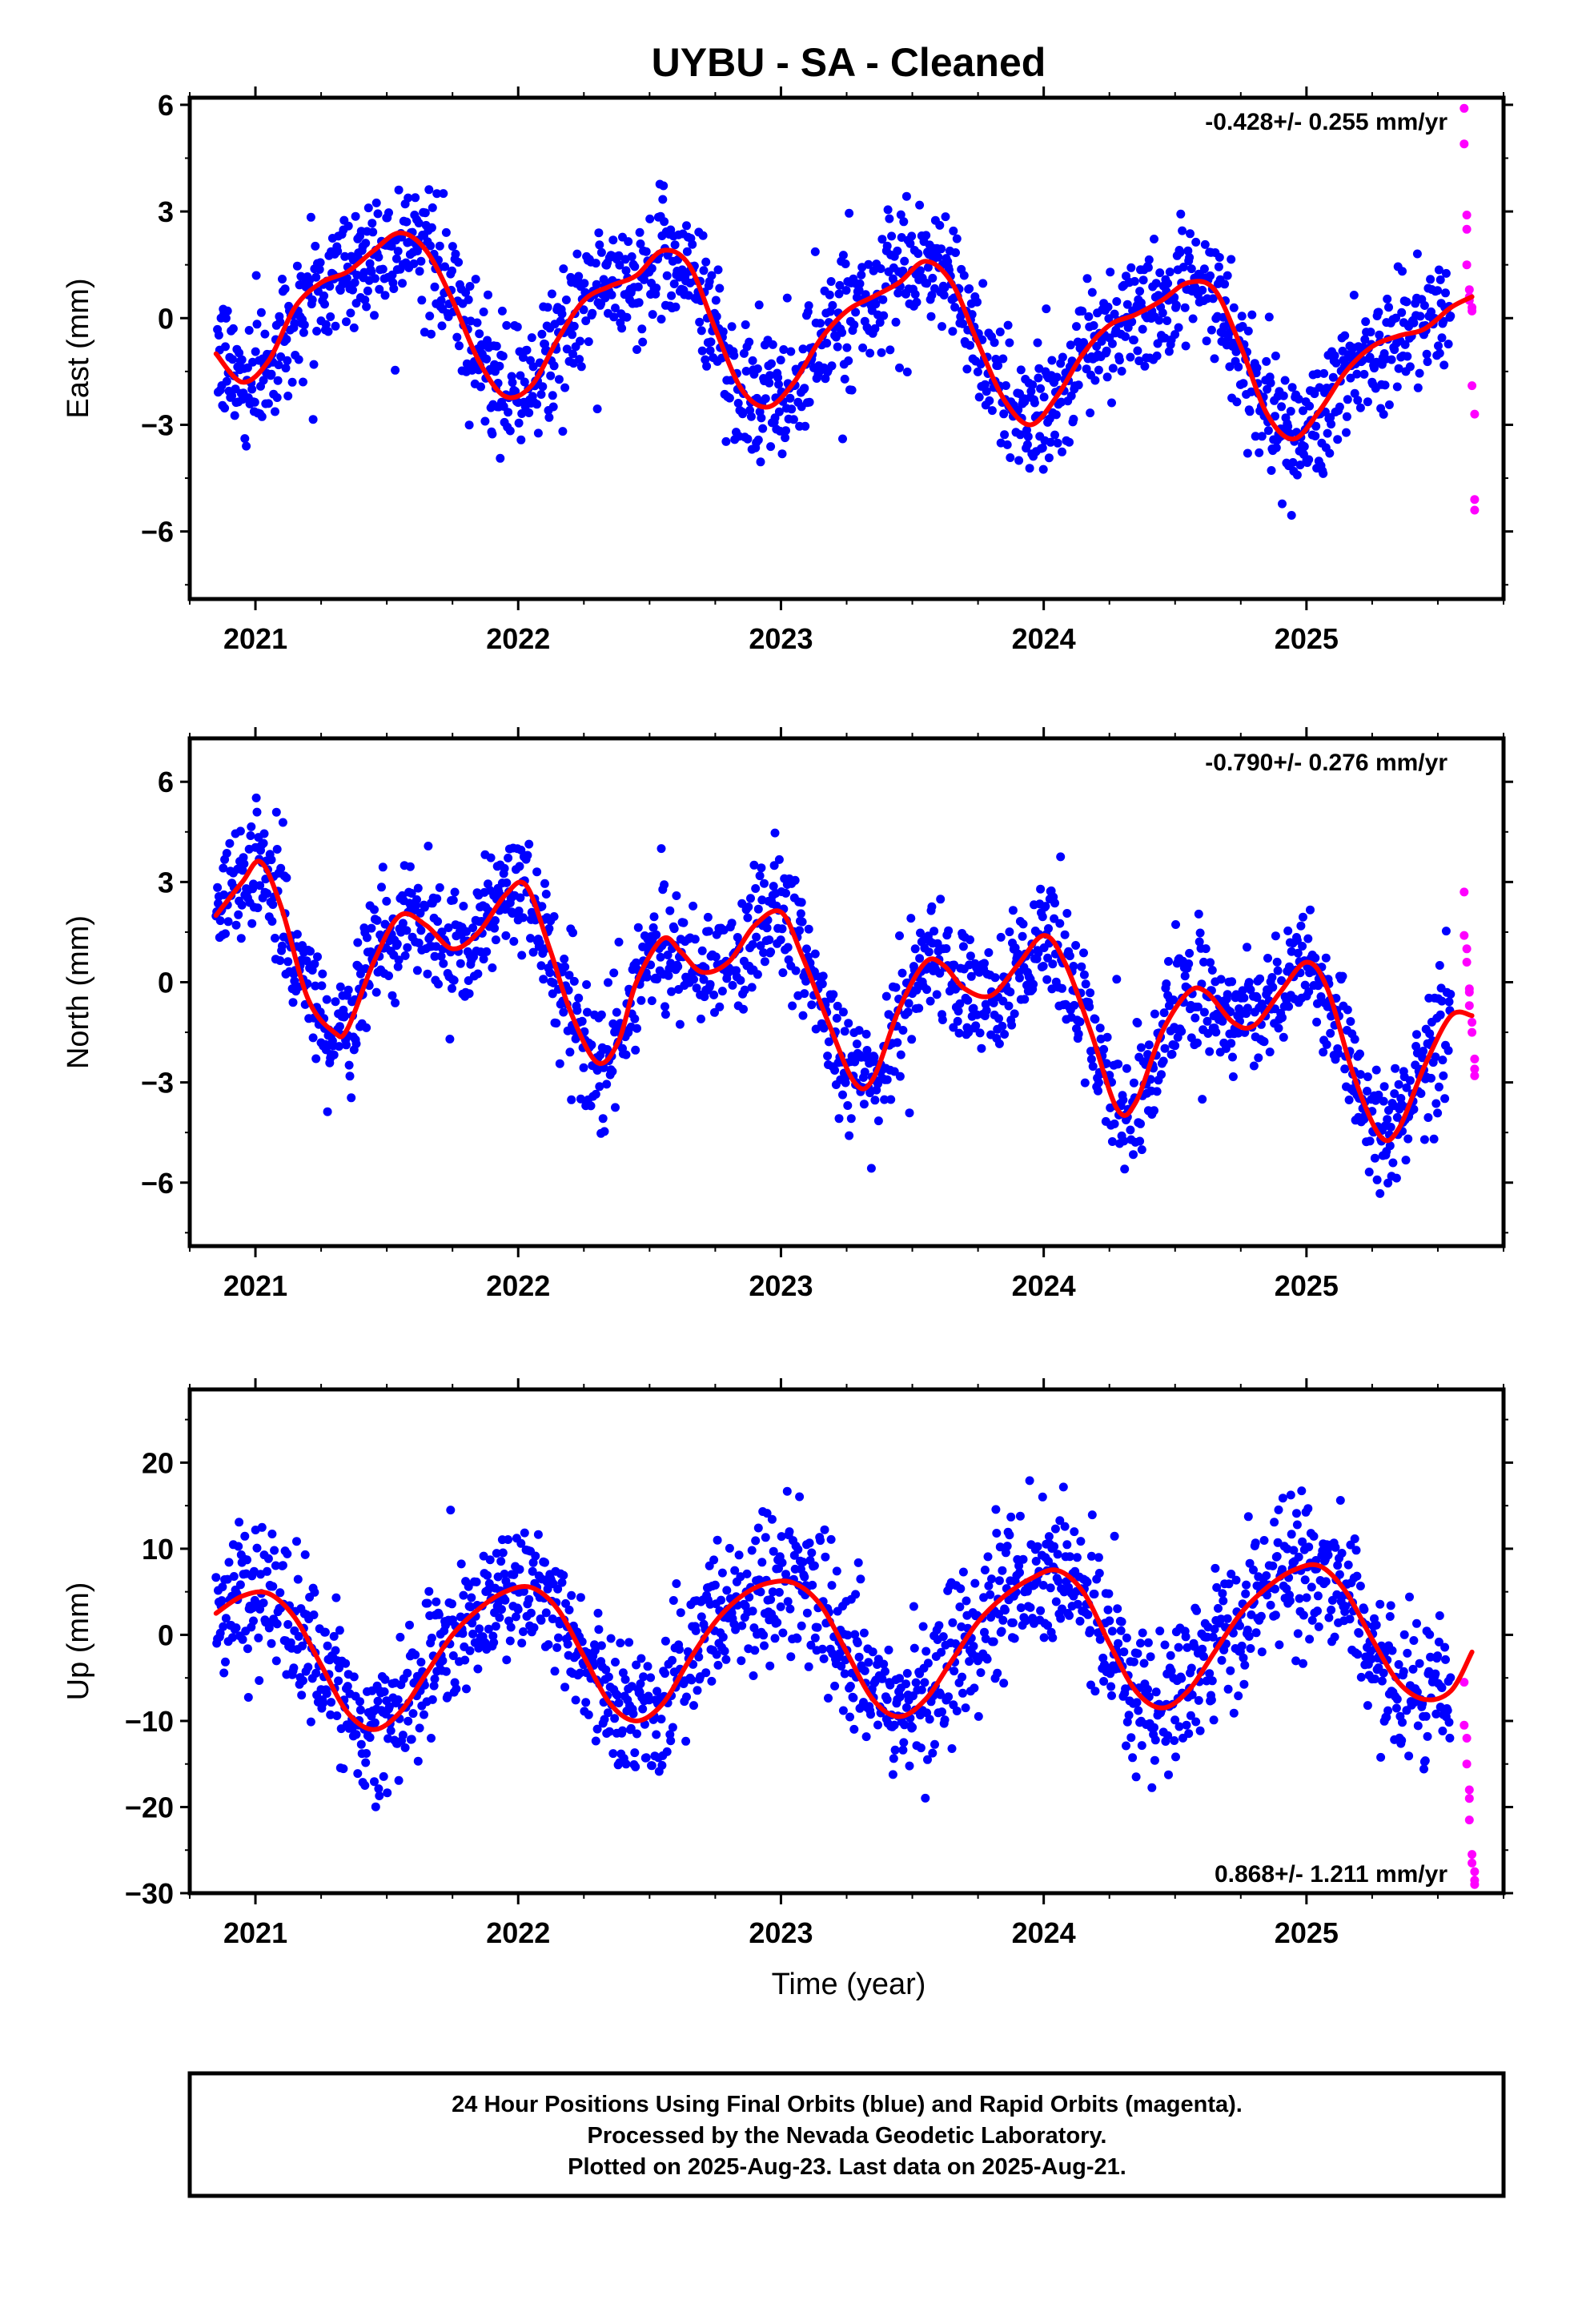 The height and width of the screenshot is (2324, 1582). I want to click on y-axis-label: Up (mm), so click(79, 1642).